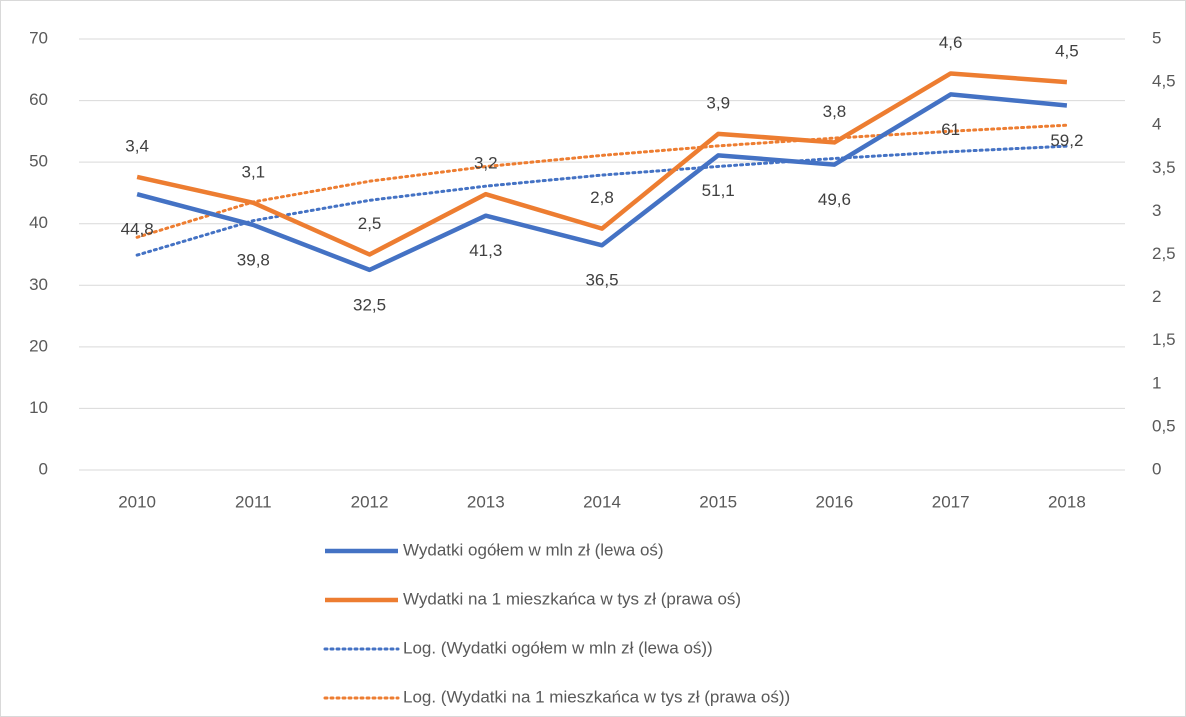 The image size is (1186, 717). Describe the element at coordinates (485, 250) in the screenshot. I see `data-label: 41,3` at that location.